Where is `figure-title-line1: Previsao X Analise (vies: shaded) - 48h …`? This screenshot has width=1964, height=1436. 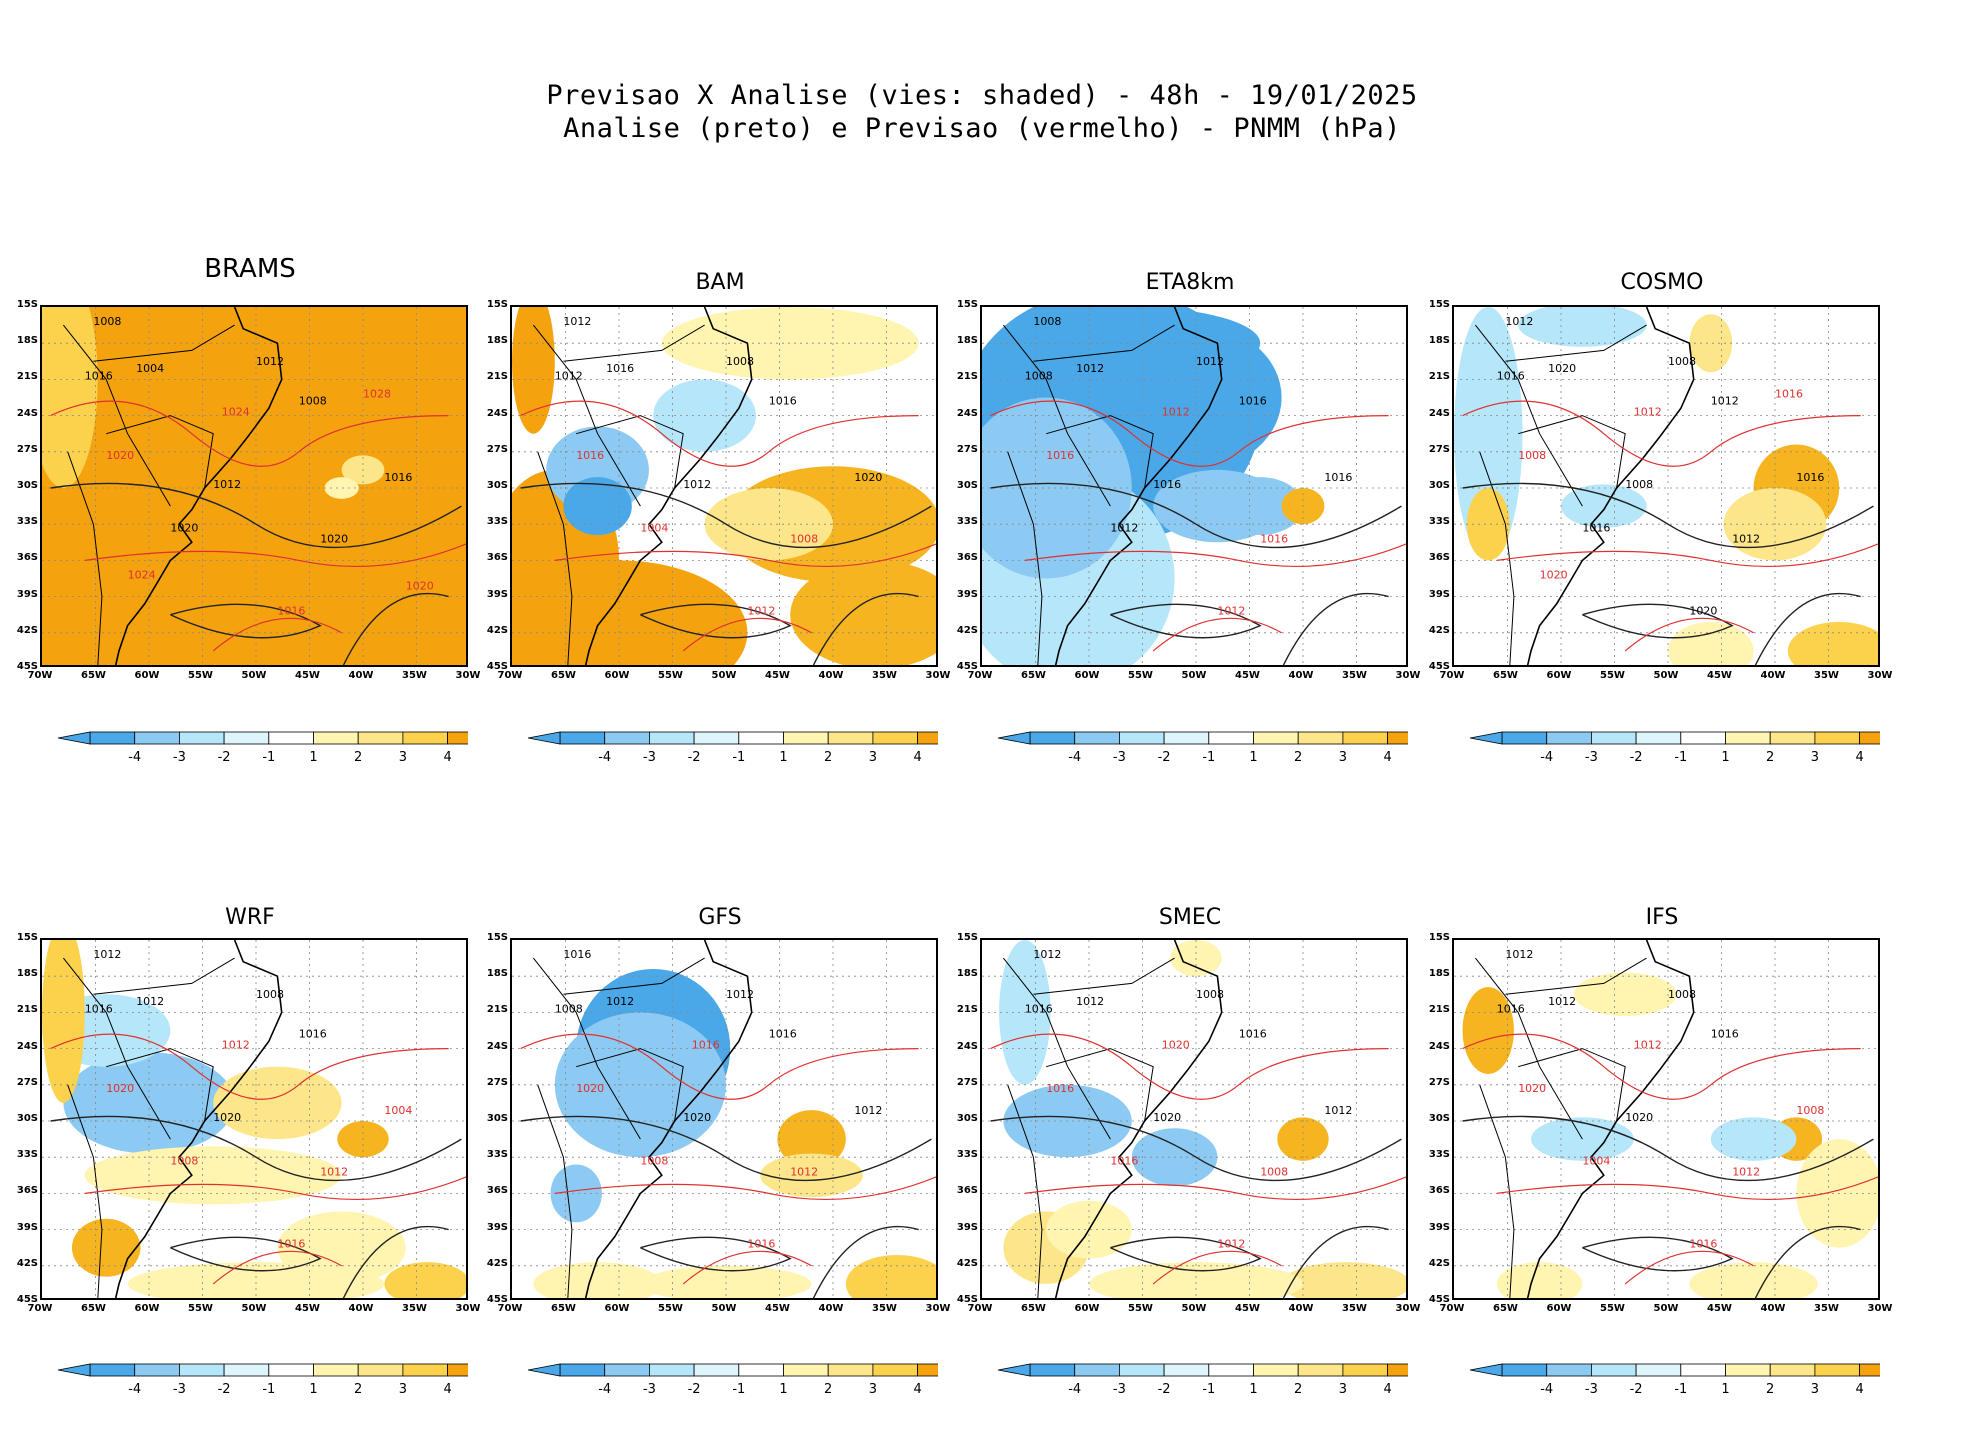 figure-title-line1: Previsao X Analise (vies: shaded) - 48h … is located at coordinates (982, 95).